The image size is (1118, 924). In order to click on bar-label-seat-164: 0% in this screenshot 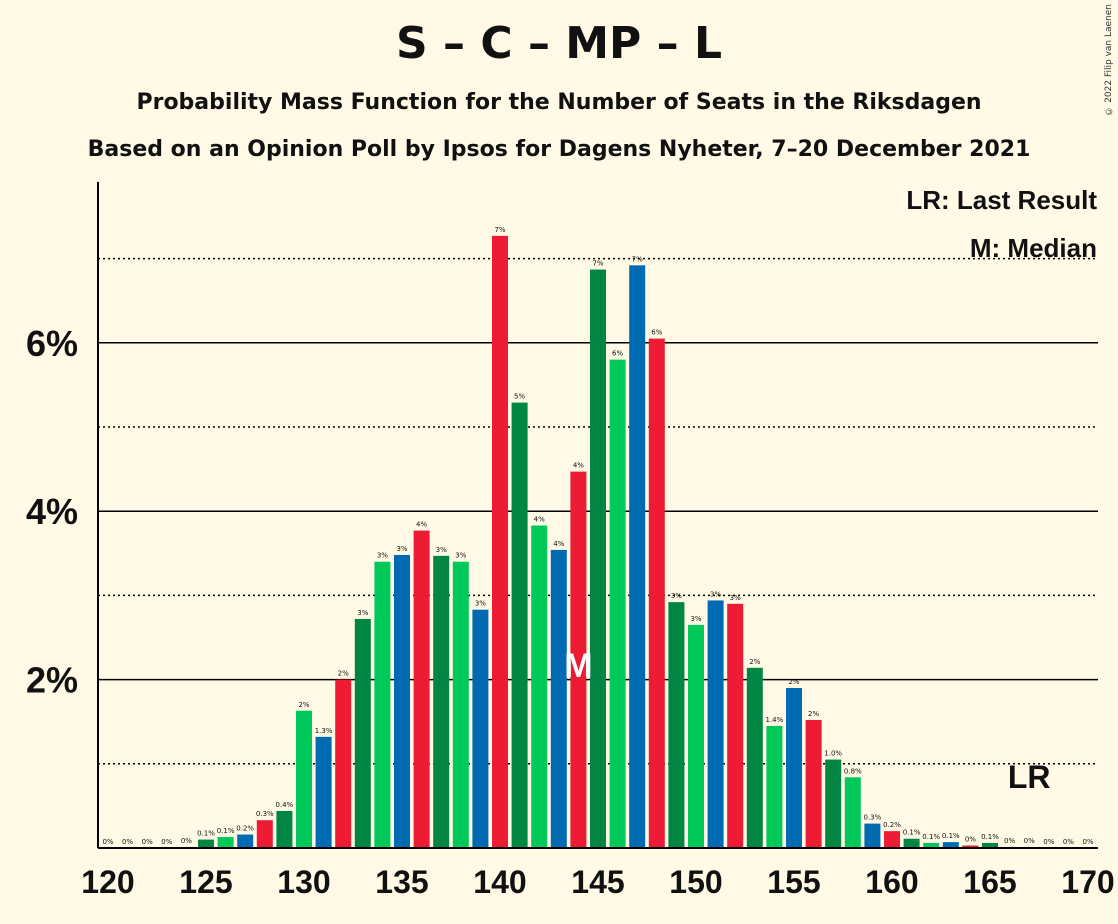, I will do `click(970, 839)`.